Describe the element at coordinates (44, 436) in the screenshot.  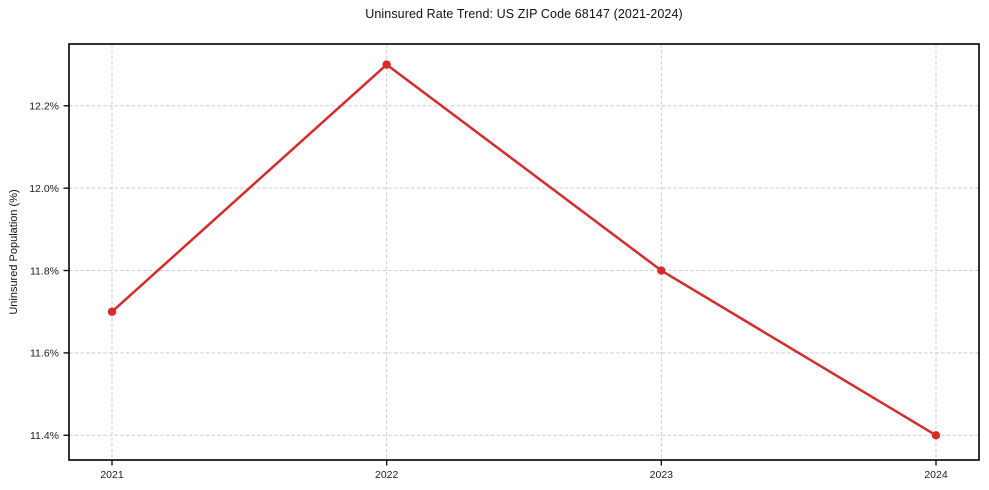
I see `y-tick-label: 11.4%` at that location.